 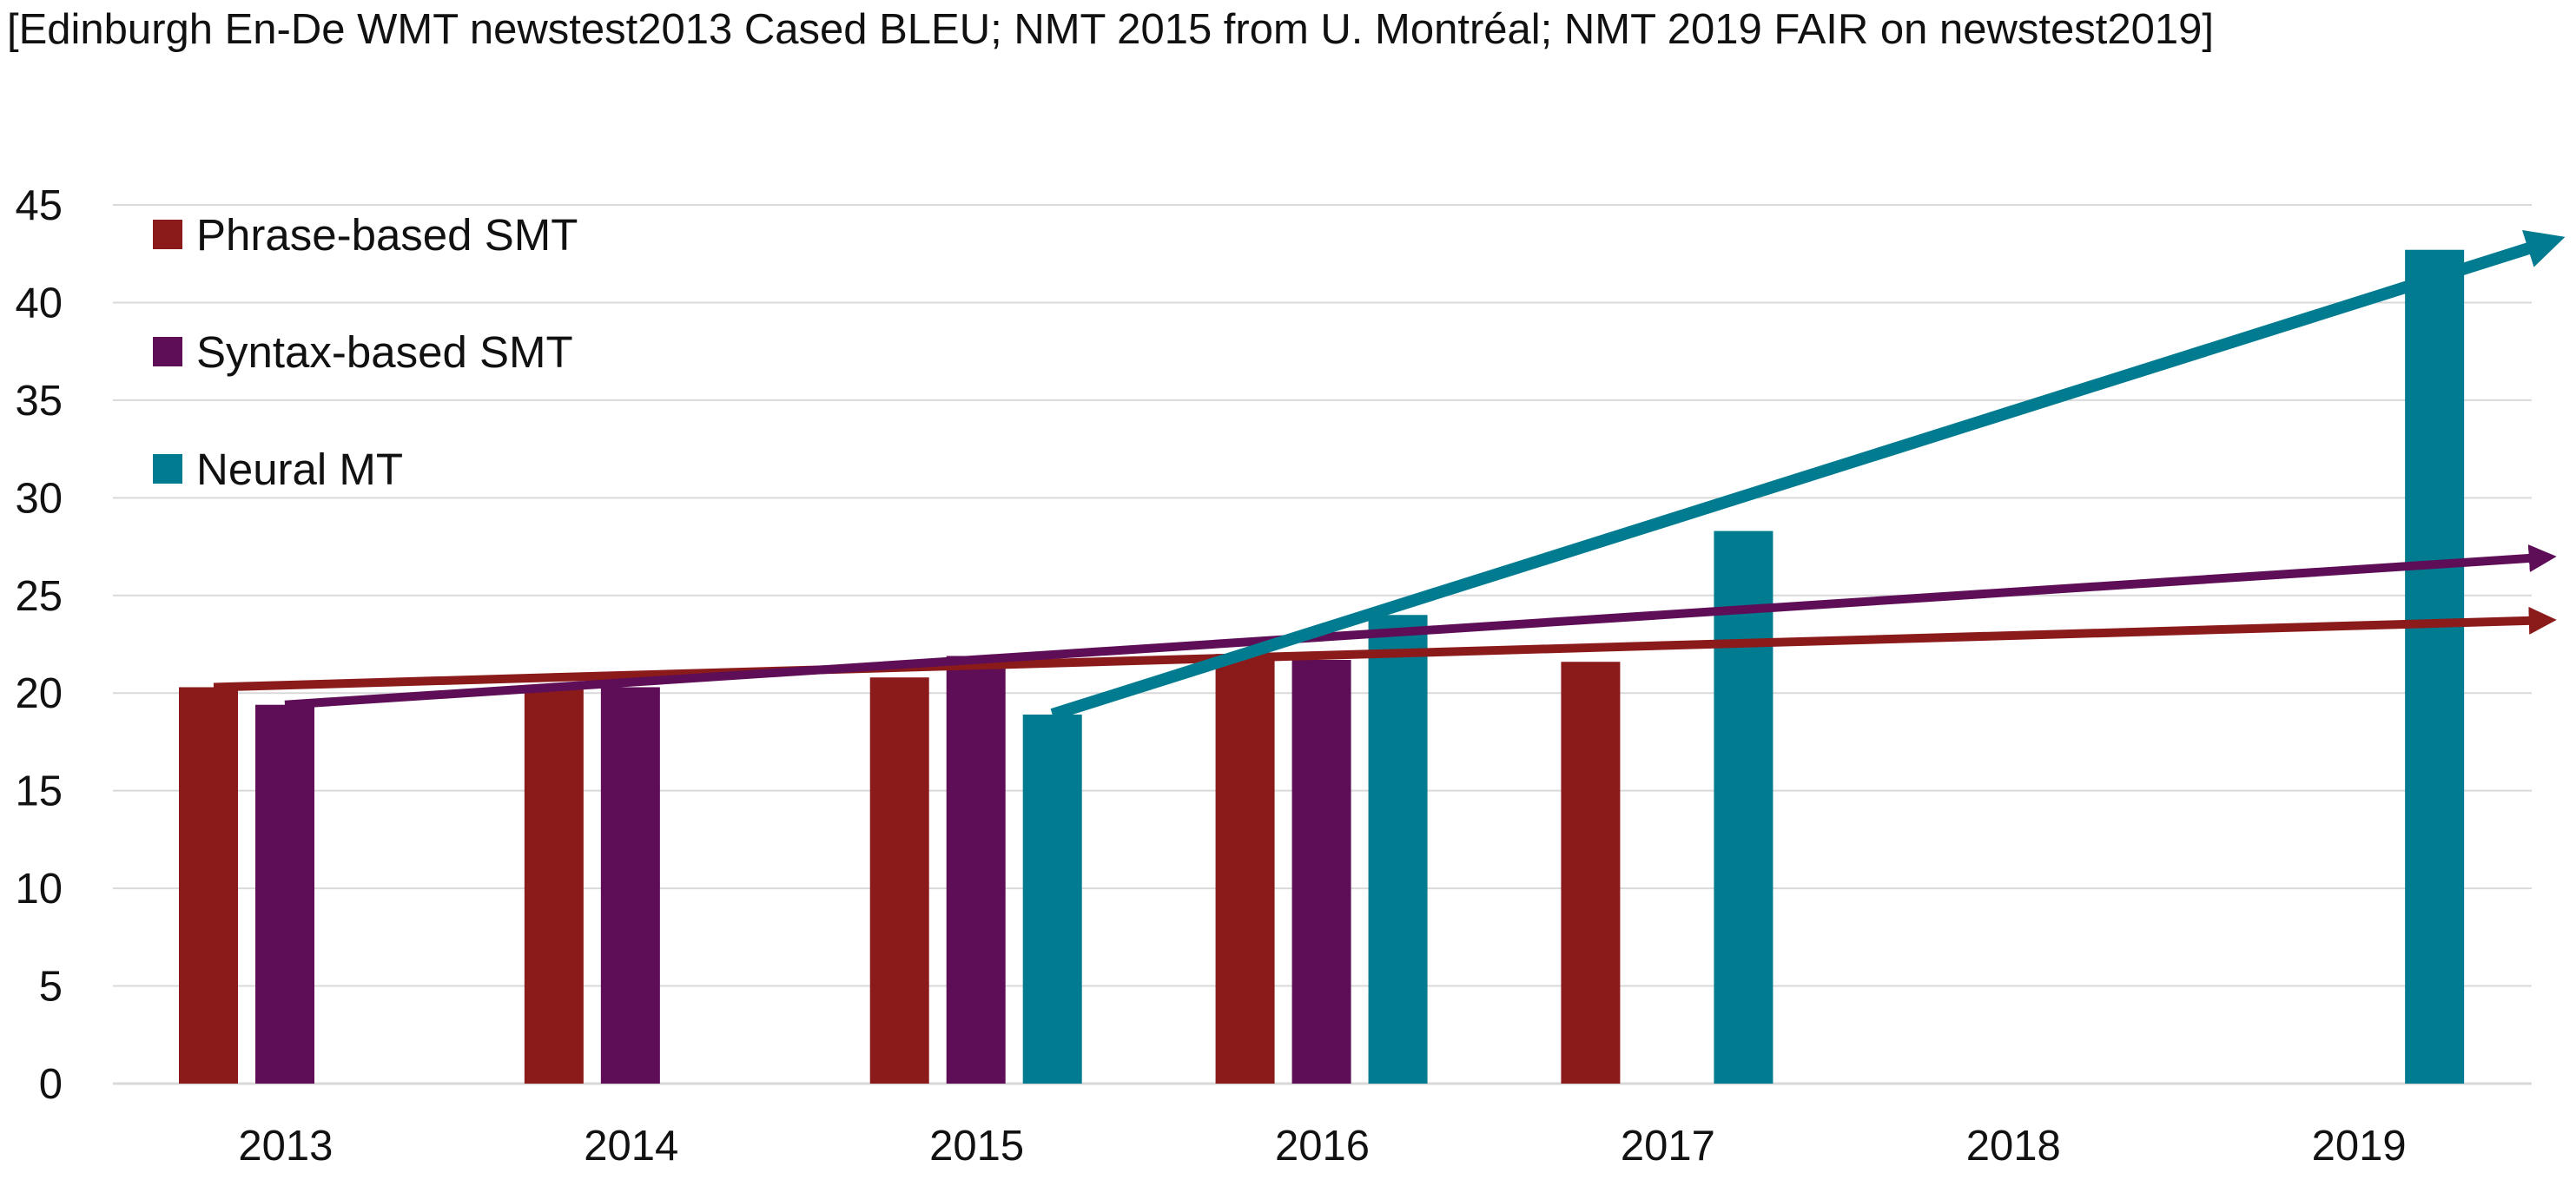 What do you see at coordinates (1668, 1146) in the screenshot?
I see `x-tick-label: 2017` at bounding box center [1668, 1146].